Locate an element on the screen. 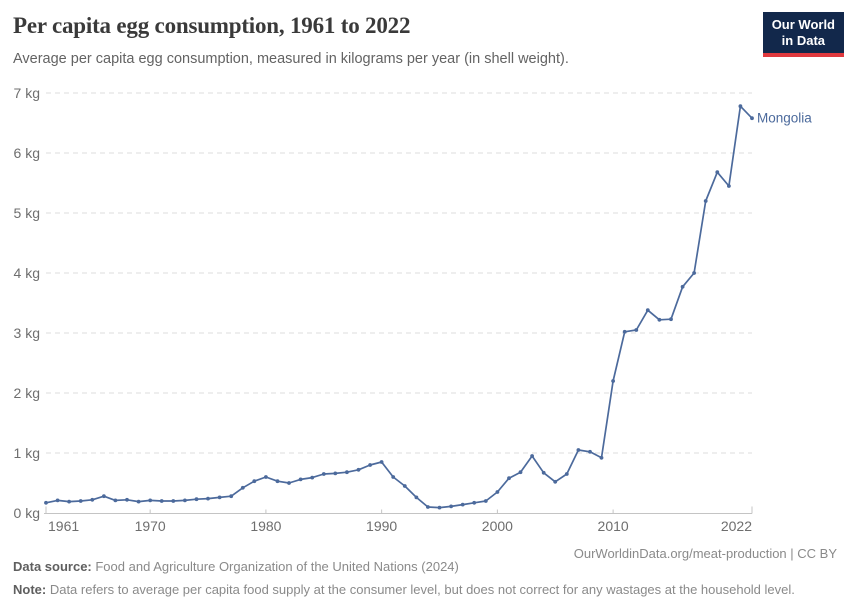 The height and width of the screenshot is (600, 850). note-label: Note: is located at coordinates (30, 589).